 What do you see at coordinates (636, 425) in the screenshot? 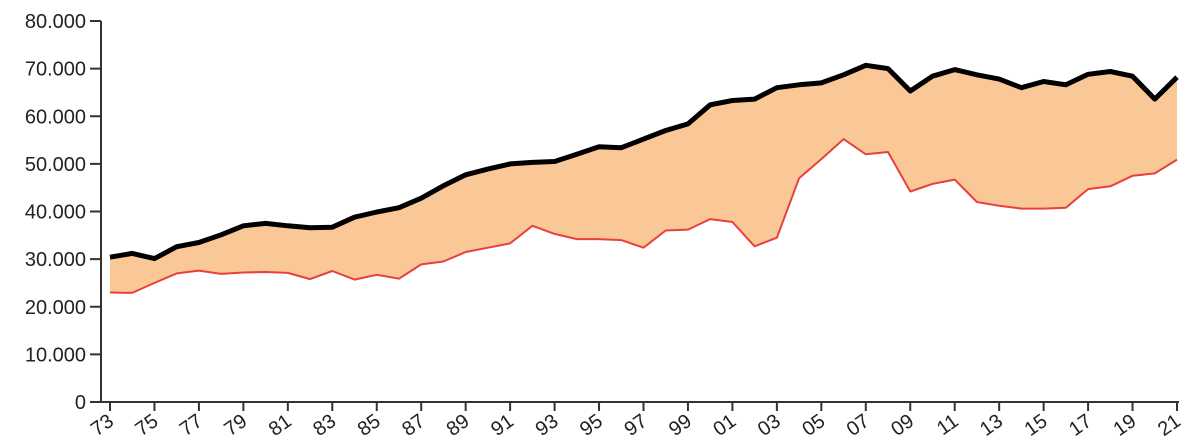
I see `x-tick-label: 97` at bounding box center [636, 425].